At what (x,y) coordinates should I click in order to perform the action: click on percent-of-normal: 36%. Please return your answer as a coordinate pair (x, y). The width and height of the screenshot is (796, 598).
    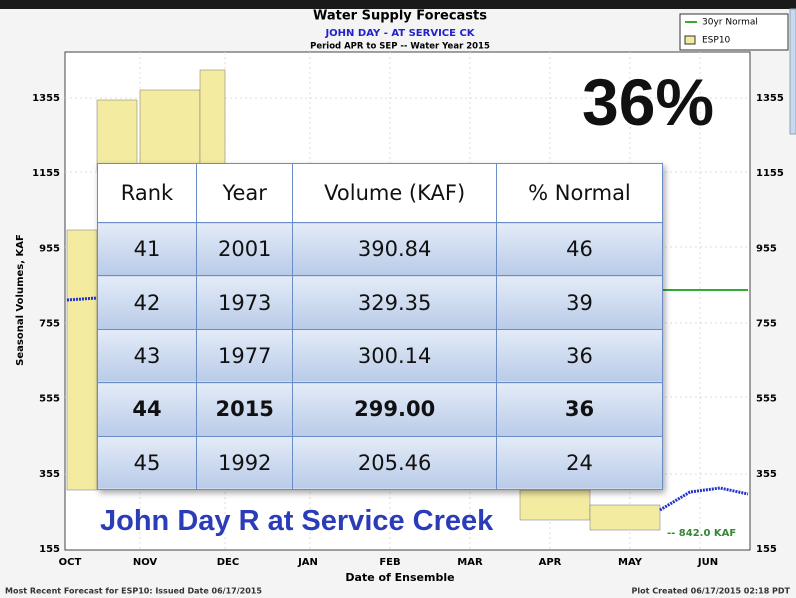
    Looking at the image, I should click on (648, 102).